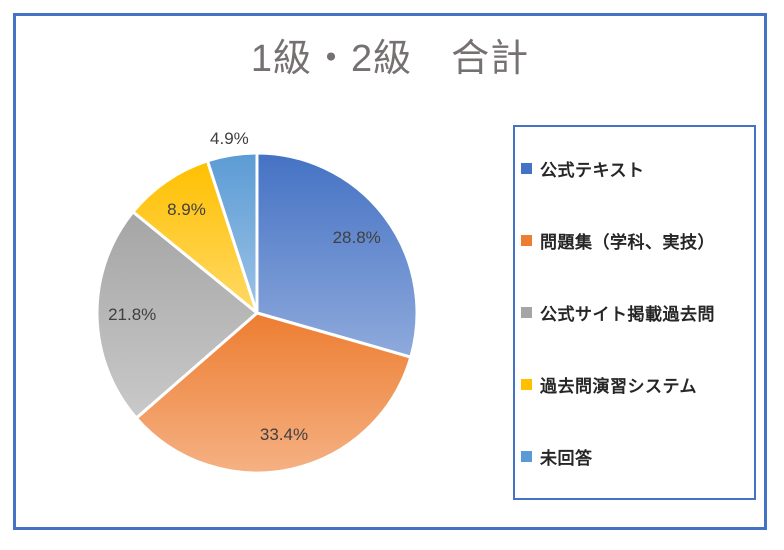  I want to click on legend-item: 公式サイト掲載過去問, so click(635, 312).